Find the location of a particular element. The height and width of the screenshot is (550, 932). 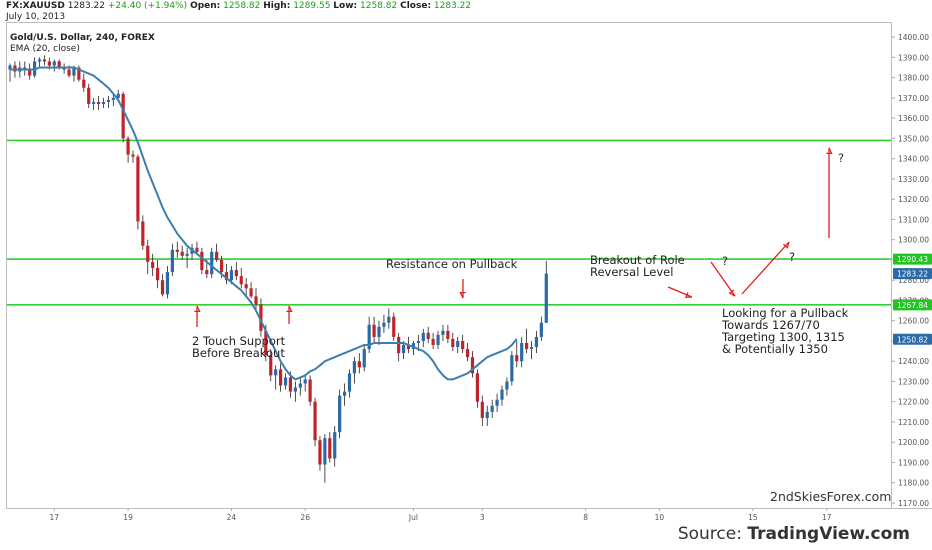

time-axis-label: 10 is located at coordinates (660, 517).